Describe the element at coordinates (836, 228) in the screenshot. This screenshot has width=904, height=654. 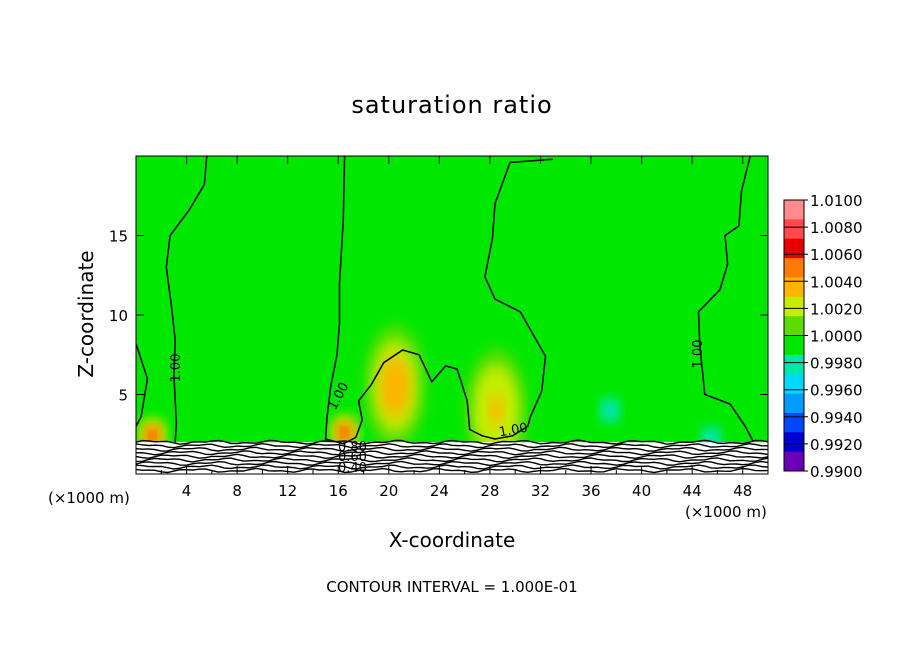
I see `colorbar-label: 1.0080` at that location.